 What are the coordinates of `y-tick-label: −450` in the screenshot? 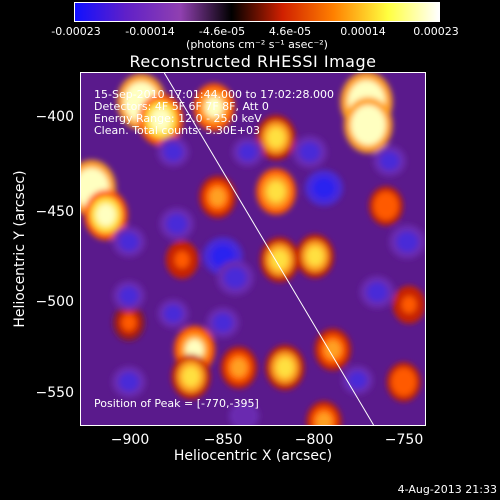 It's located at (54, 212).